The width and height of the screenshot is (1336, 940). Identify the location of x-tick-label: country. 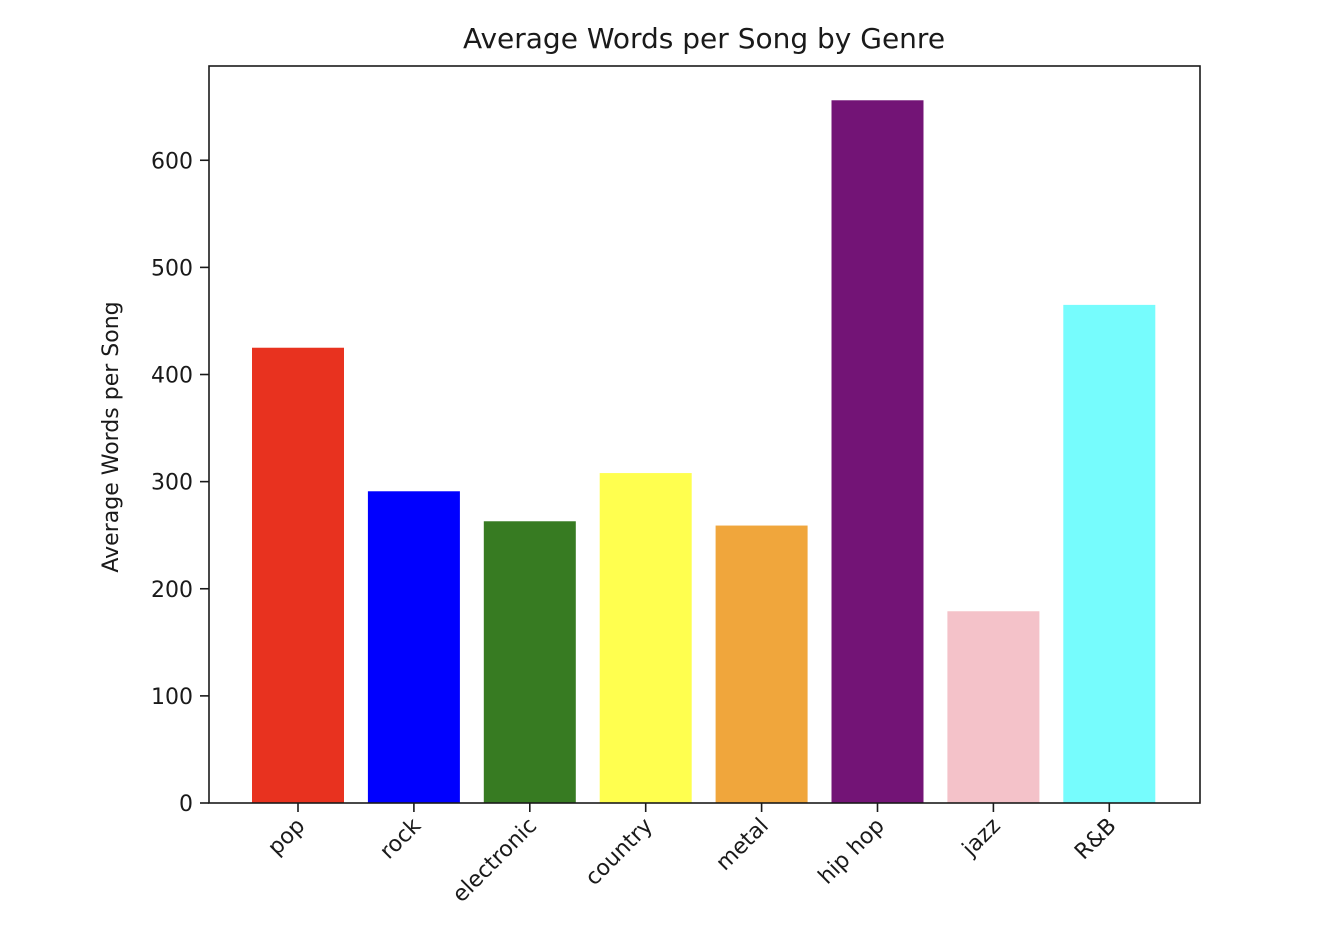
(619, 852).